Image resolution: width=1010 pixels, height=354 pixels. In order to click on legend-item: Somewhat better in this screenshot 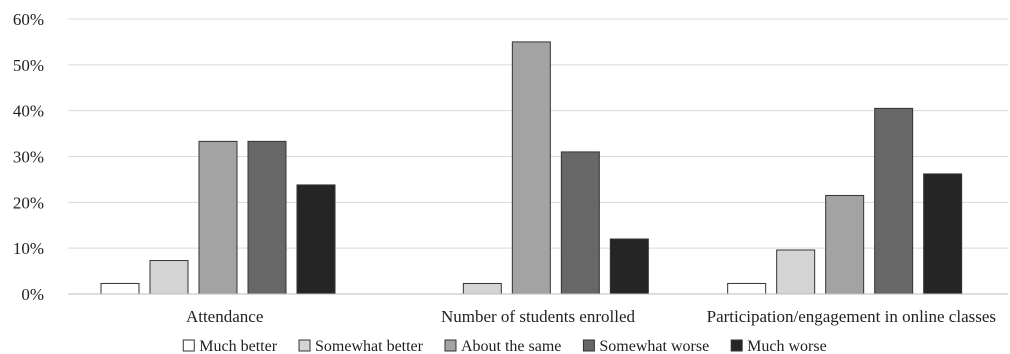, I will do `click(361, 346)`.